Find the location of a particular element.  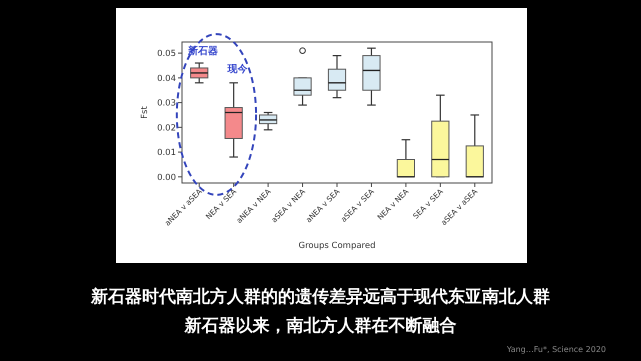

text: Yang…Fu*, Science 2020 is located at coordinates (556, 349).